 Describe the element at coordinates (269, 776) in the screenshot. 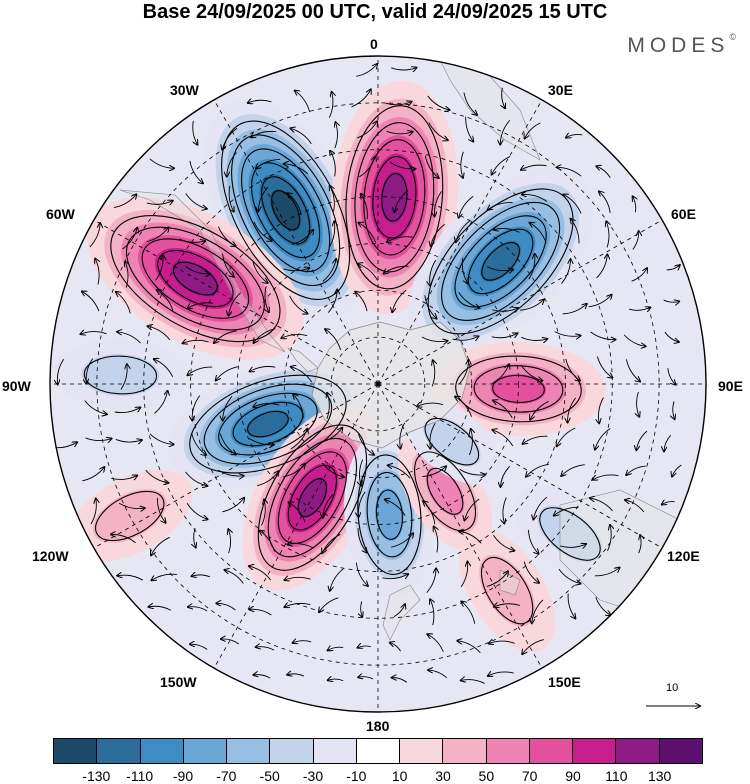

I see `colorbar-tick-label: -50` at that location.